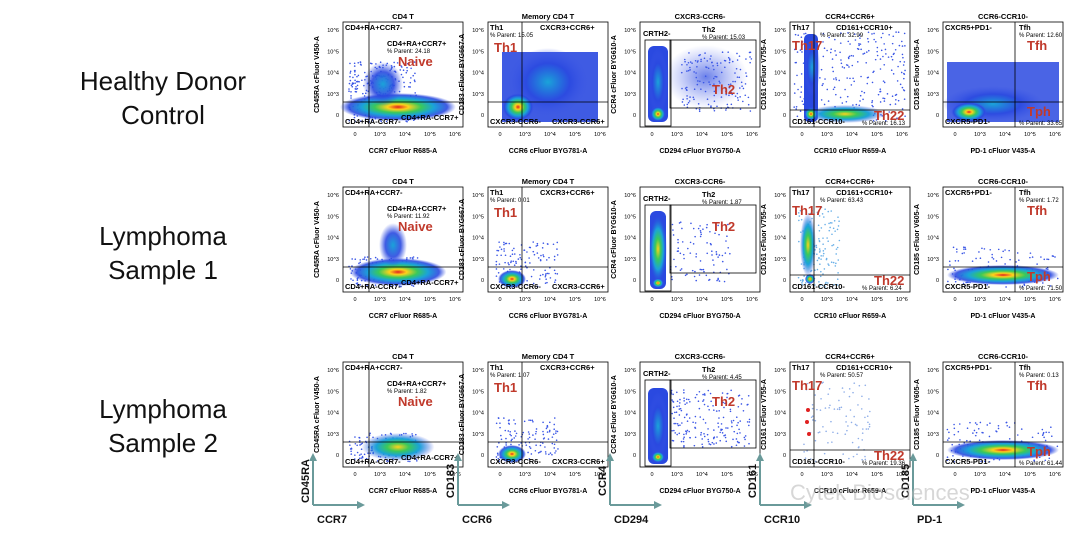 The height and width of the screenshot is (533, 1080). I want to click on panel-title: CCR4+CCR6+, so click(850, 181).